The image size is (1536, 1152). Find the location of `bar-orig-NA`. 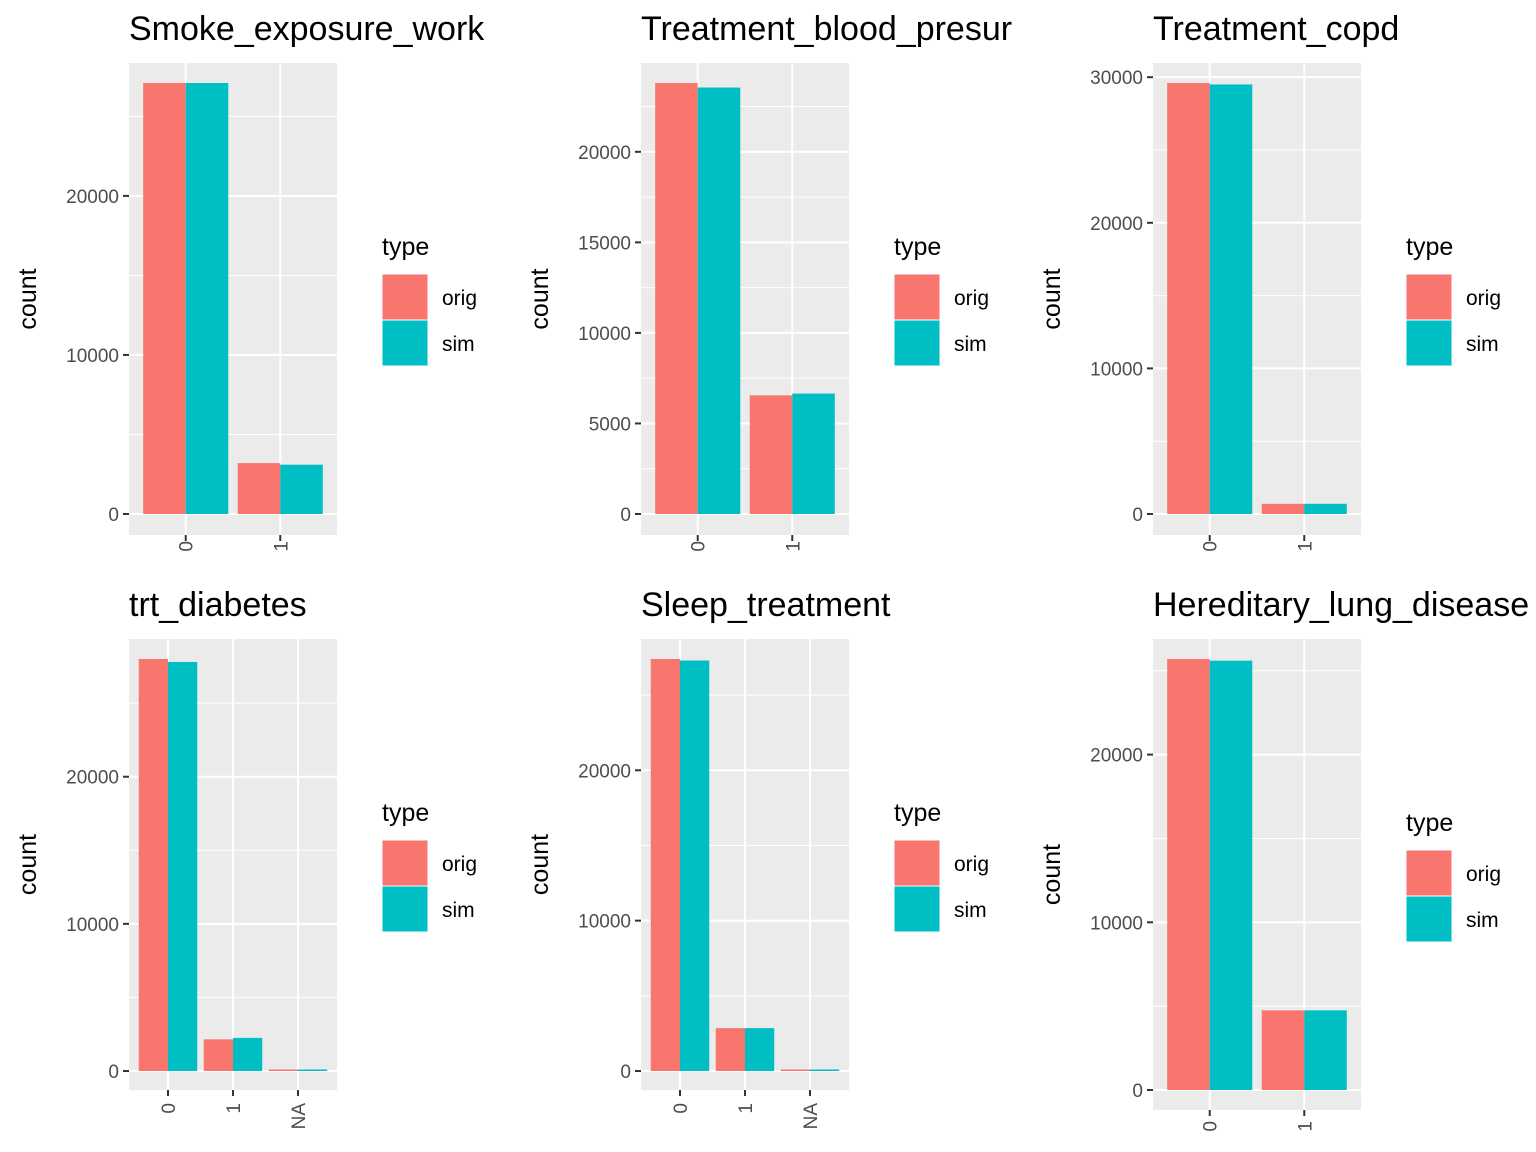

bar-orig-NA is located at coordinates (283, 1070).